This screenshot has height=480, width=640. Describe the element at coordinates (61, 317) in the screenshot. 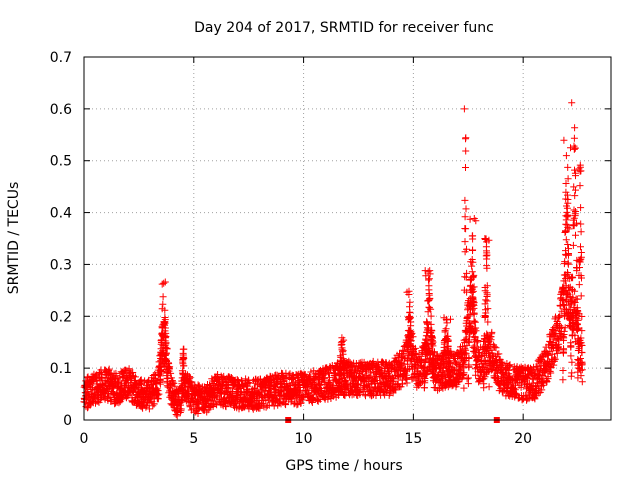

I see `y-tick-label: 0.2` at that location.